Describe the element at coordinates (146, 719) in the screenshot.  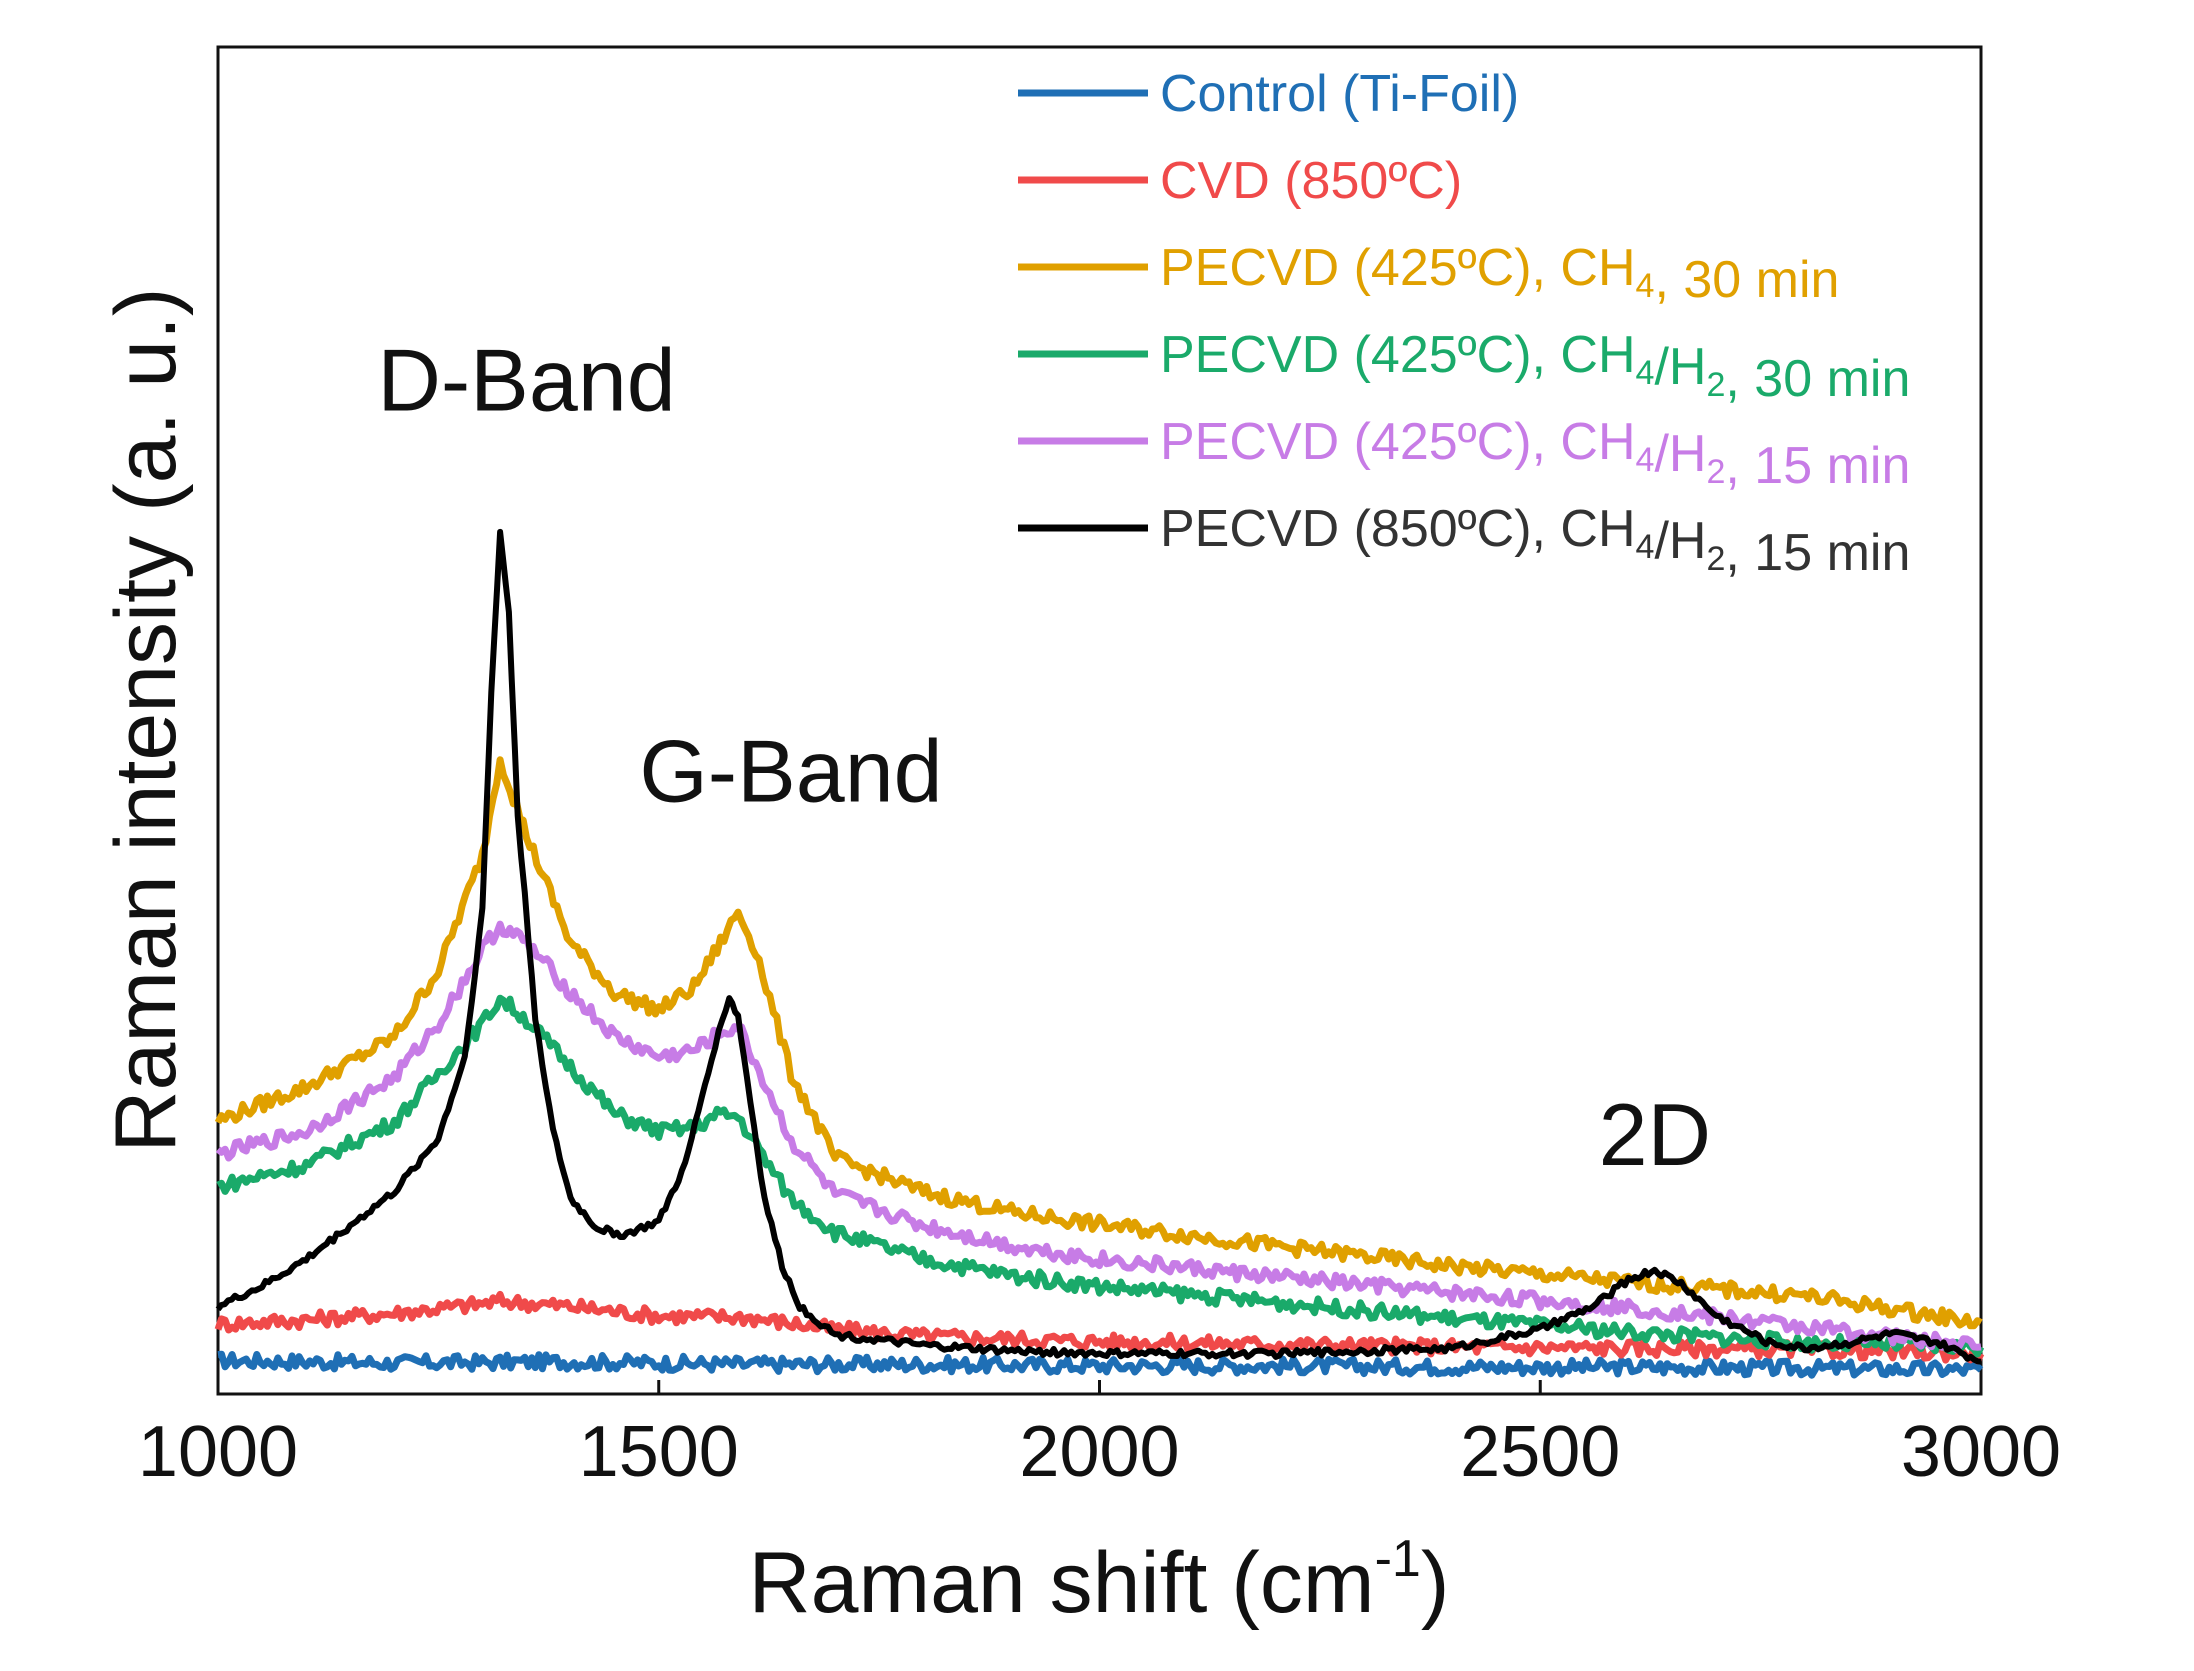
I see `y-axis-title: Raman intensity (a. u.)` at that location.